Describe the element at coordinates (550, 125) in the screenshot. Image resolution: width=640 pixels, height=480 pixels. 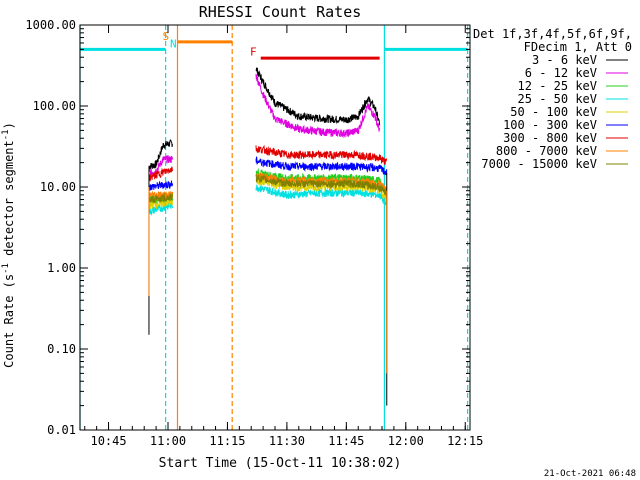
I see `legend-label-5: 100 - 300 keV` at that location.